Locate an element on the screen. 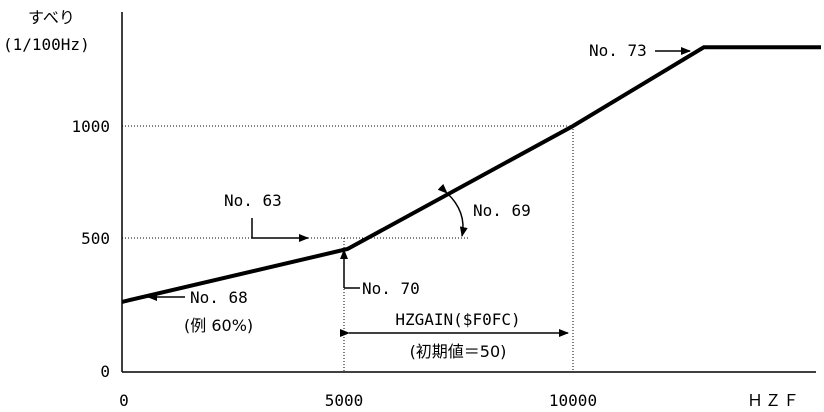  arrow-no63 is located at coordinates (280, 230).